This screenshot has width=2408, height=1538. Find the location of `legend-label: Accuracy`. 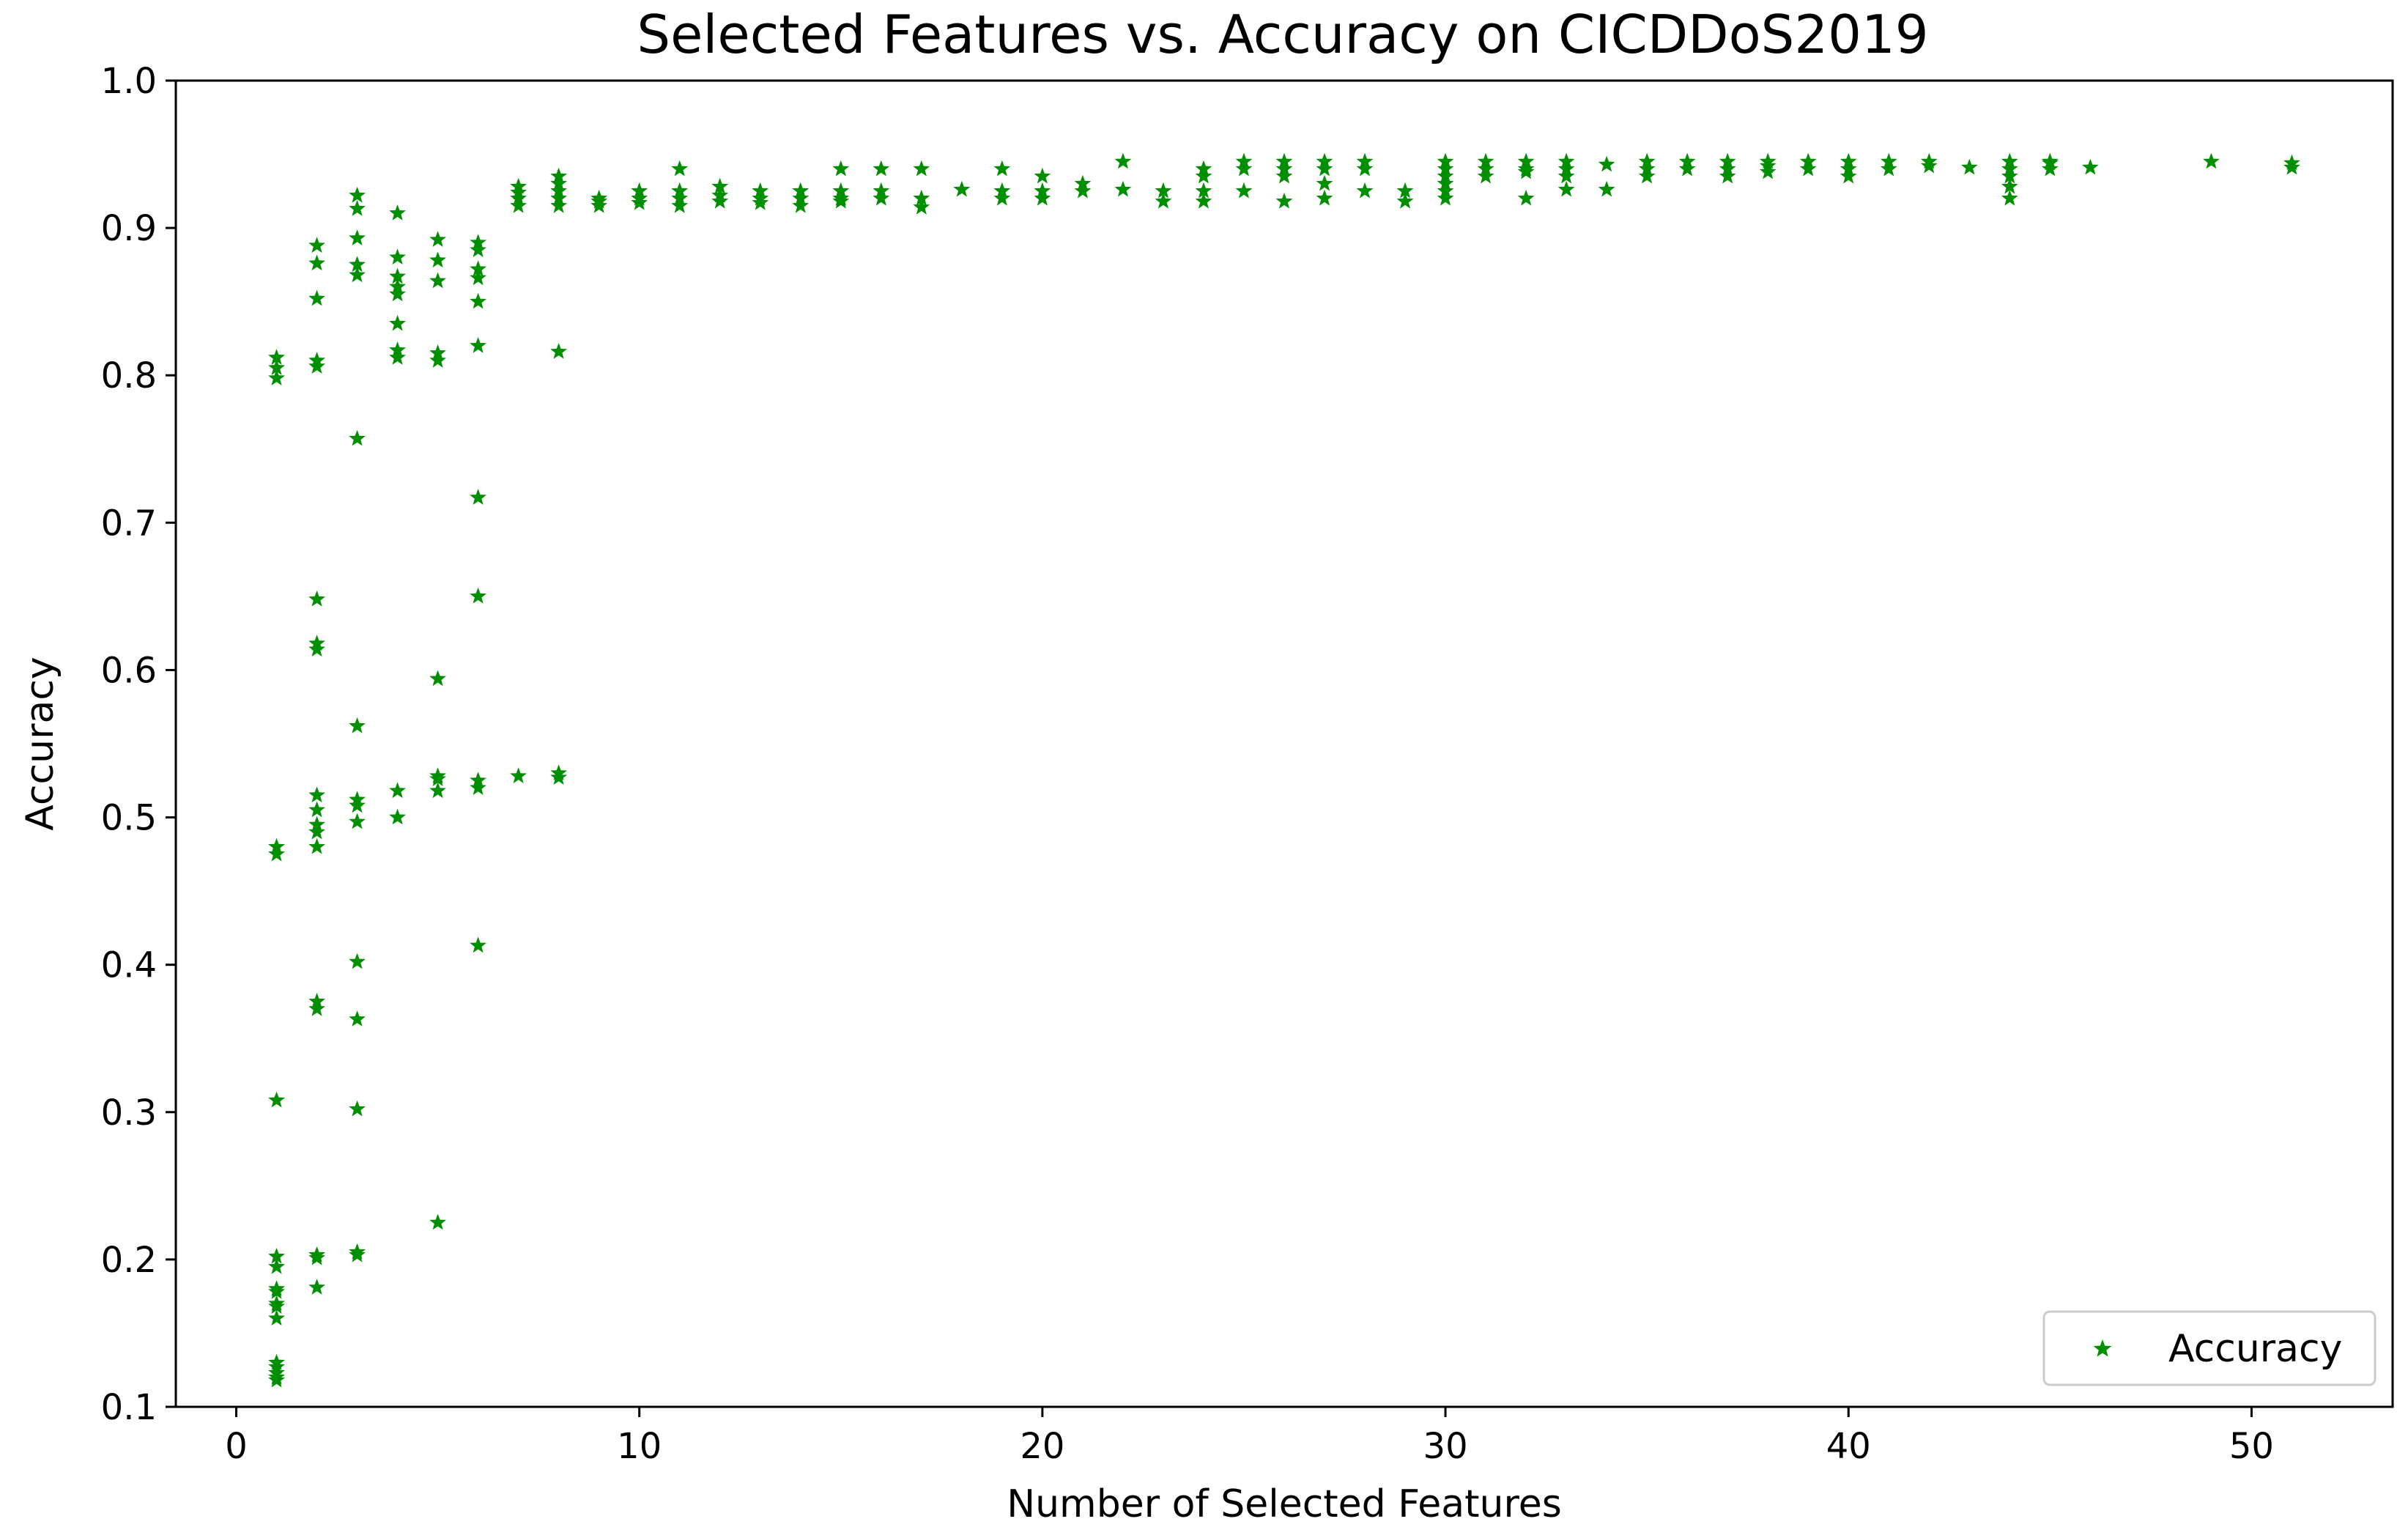

legend-label: Accuracy is located at coordinates (2255, 1349).